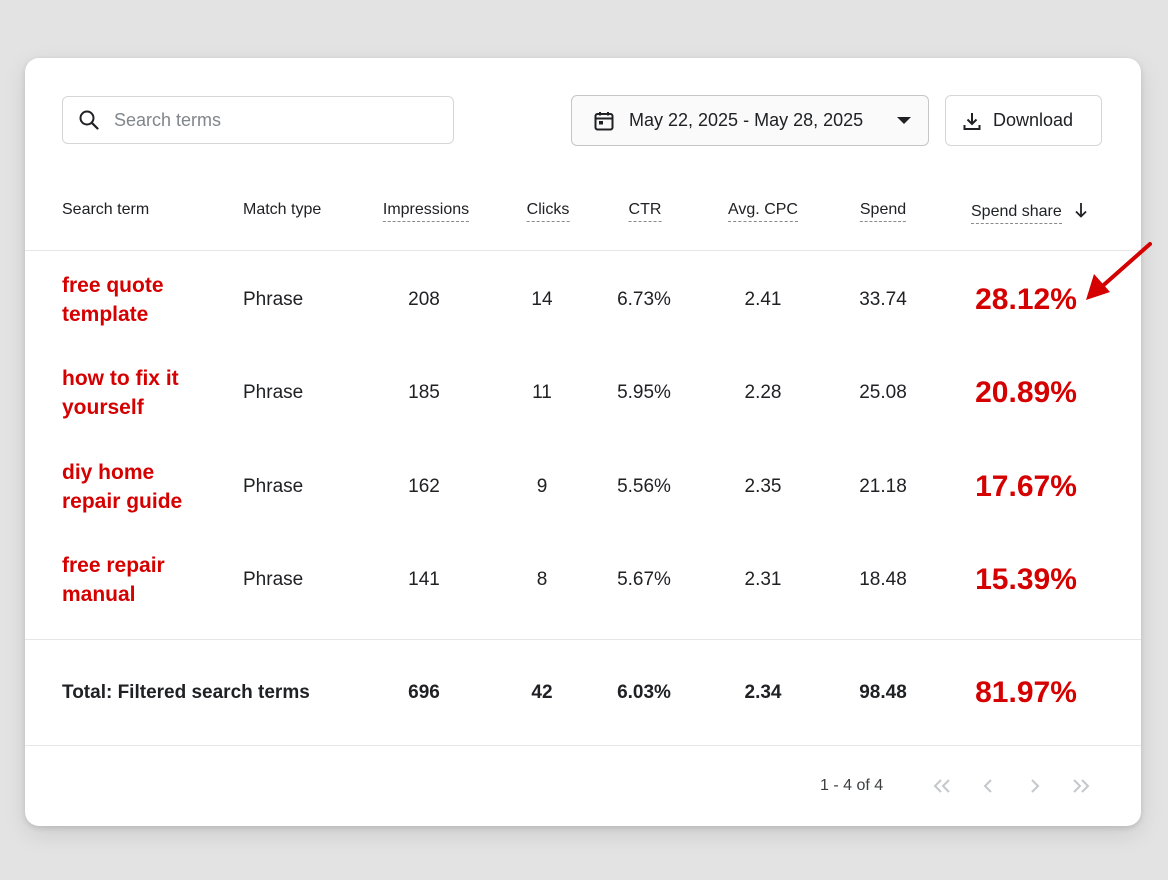  Describe the element at coordinates (1026, 692) in the screenshot. I see `total-spend-share: 81.97%` at that location.